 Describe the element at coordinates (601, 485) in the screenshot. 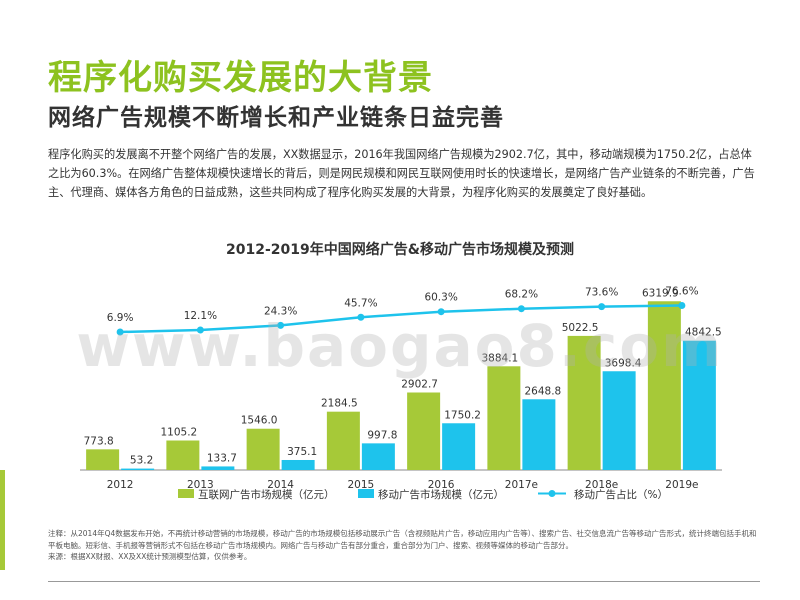

I see `x-tick-label-2018e: 2018e` at that location.